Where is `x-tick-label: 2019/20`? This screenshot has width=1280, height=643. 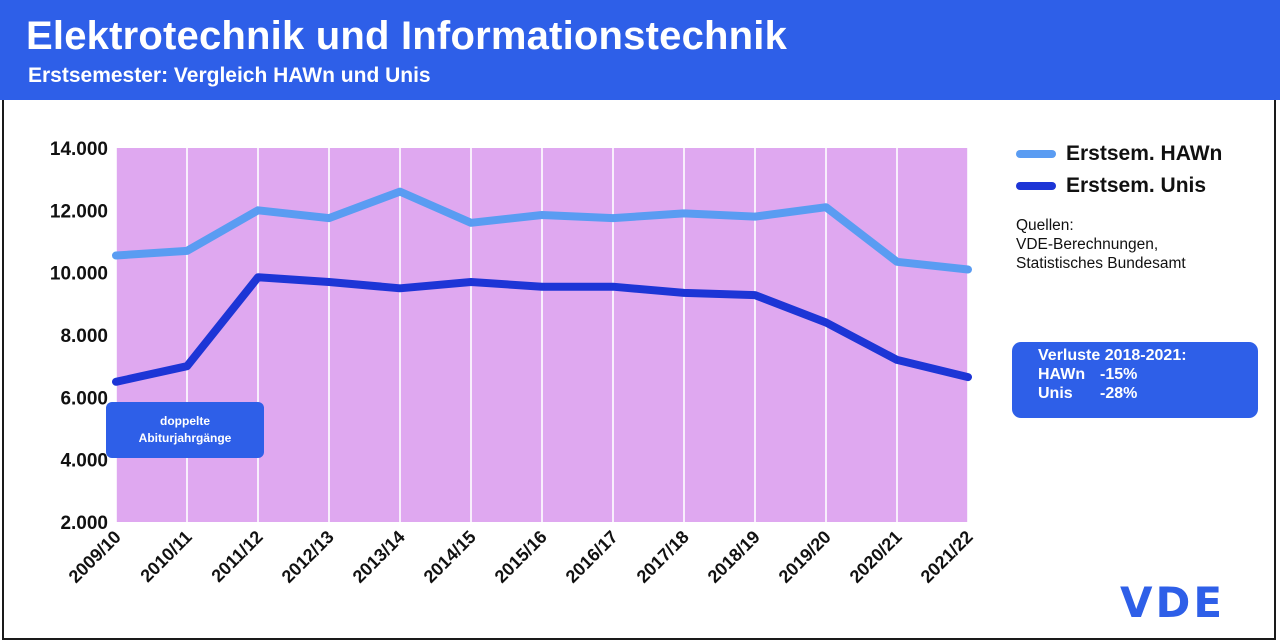
x-tick-label: 2019/20 is located at coordinates (805, 557).